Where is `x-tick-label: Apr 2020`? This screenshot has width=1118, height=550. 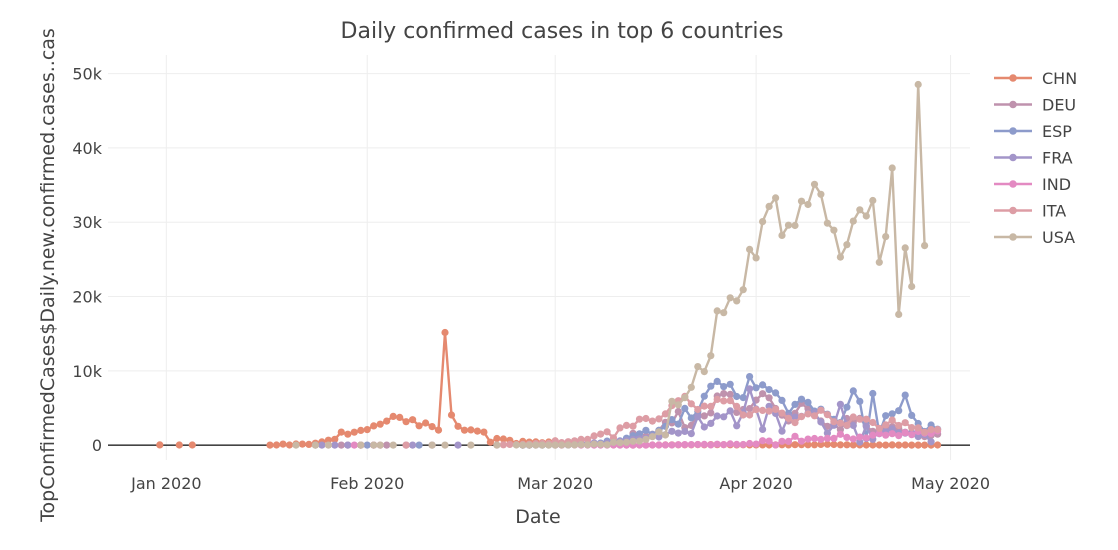
x-tick-label: Apr 2020 is located at coordinates (755, 483).